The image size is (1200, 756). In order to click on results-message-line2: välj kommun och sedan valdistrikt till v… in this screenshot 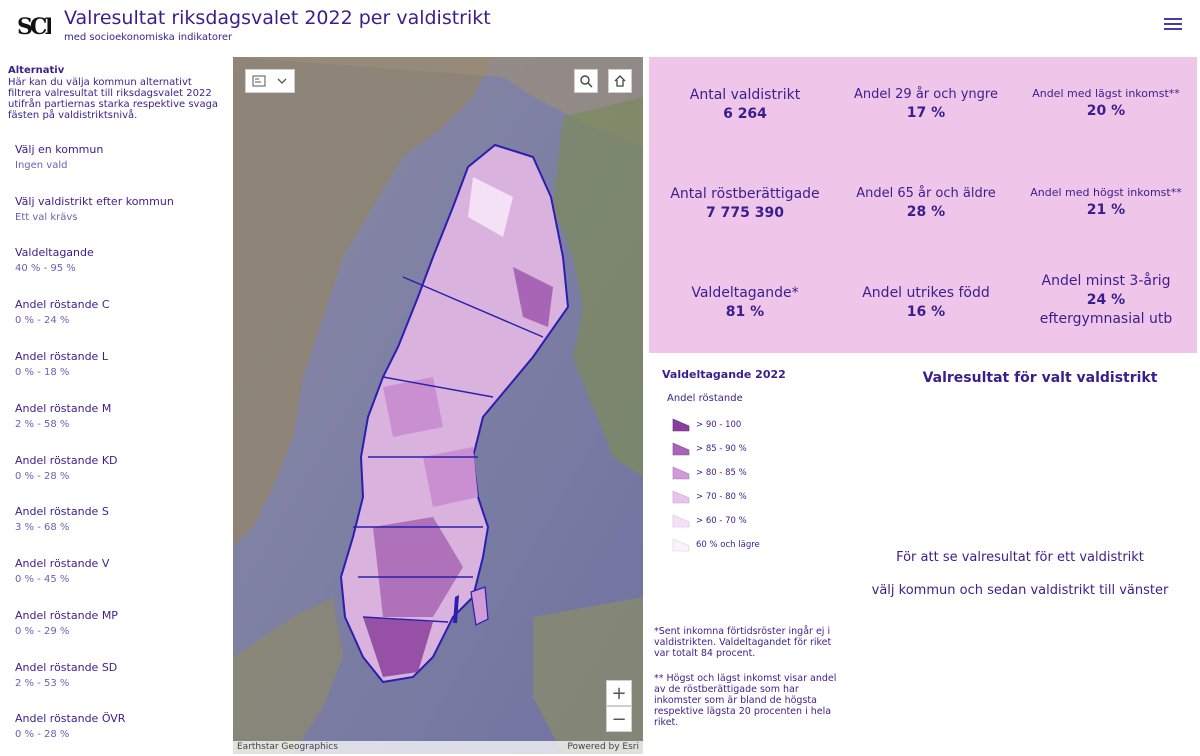, I will do `click(1020, 590)`.